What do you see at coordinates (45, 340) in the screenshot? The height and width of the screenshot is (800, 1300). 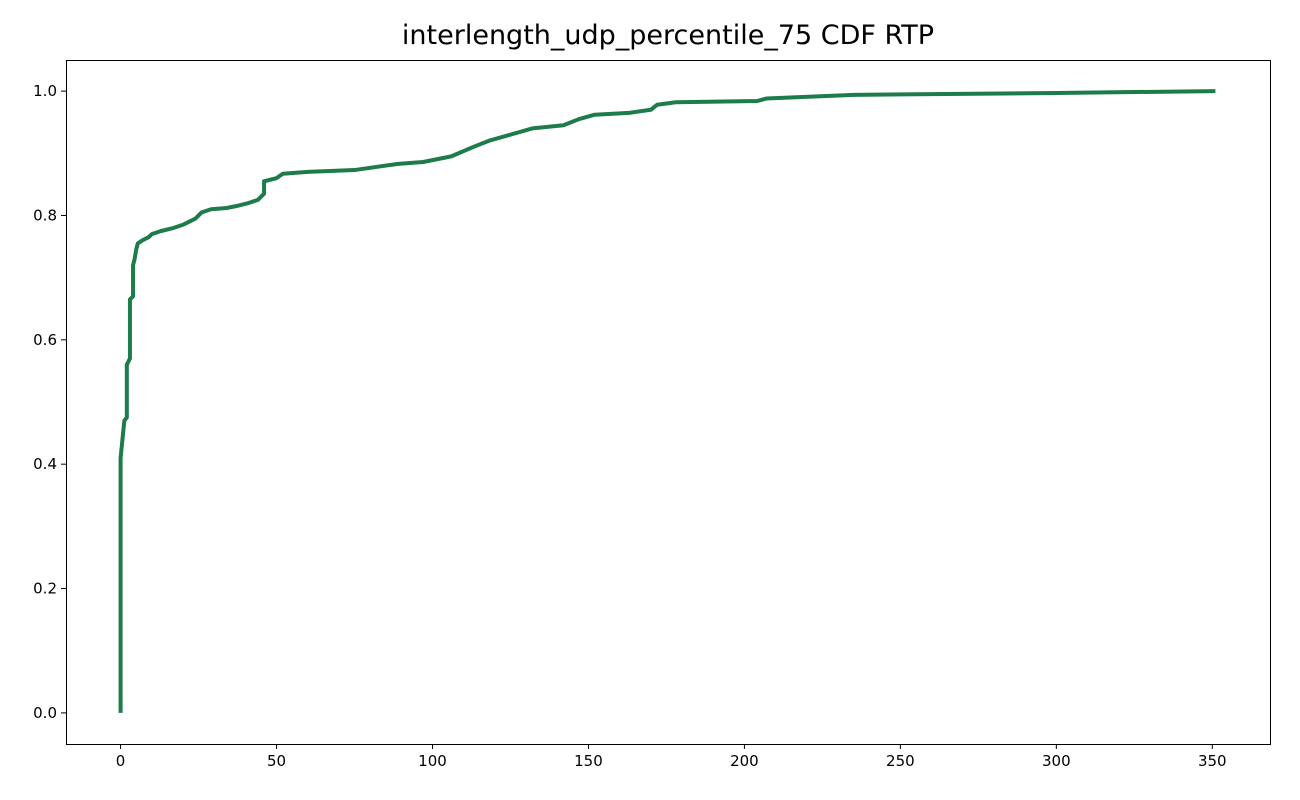 I see `y-tick-label: 0.6` at bounding box center [45, 340].